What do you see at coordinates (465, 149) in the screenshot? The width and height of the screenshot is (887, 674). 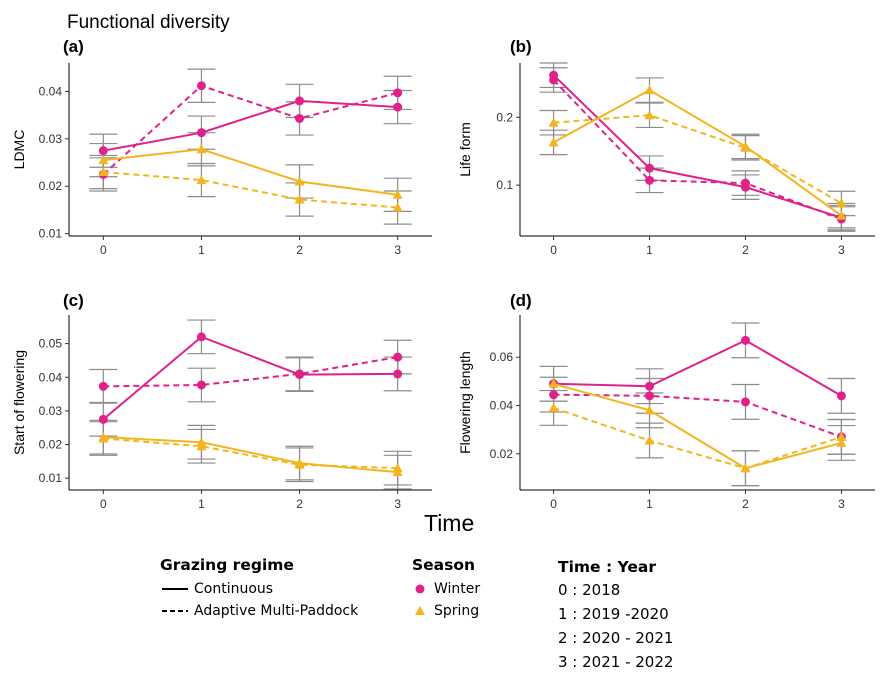 I see `y-axis-title: Life form` at bounding box center [465, 149].